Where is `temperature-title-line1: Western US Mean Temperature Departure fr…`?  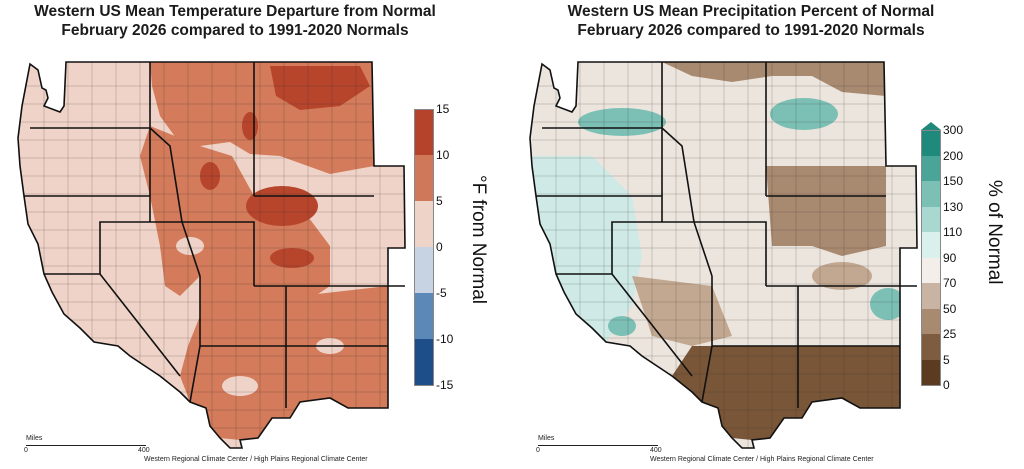
temperature-title-line1: Western US Mean Temperature Departure fr… is located at coordinates (235, 11).